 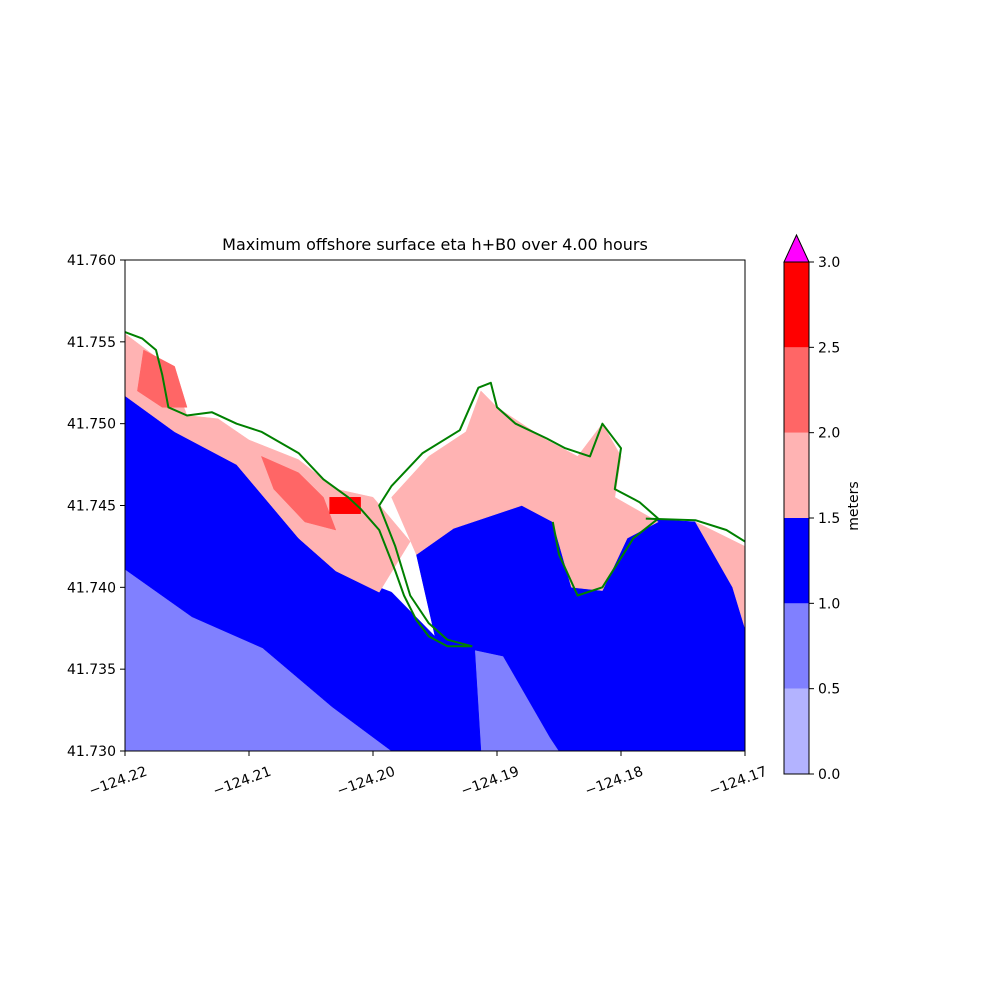 I want to click on colorbar-tick-label: 2.0, so click(x=829, y=434).